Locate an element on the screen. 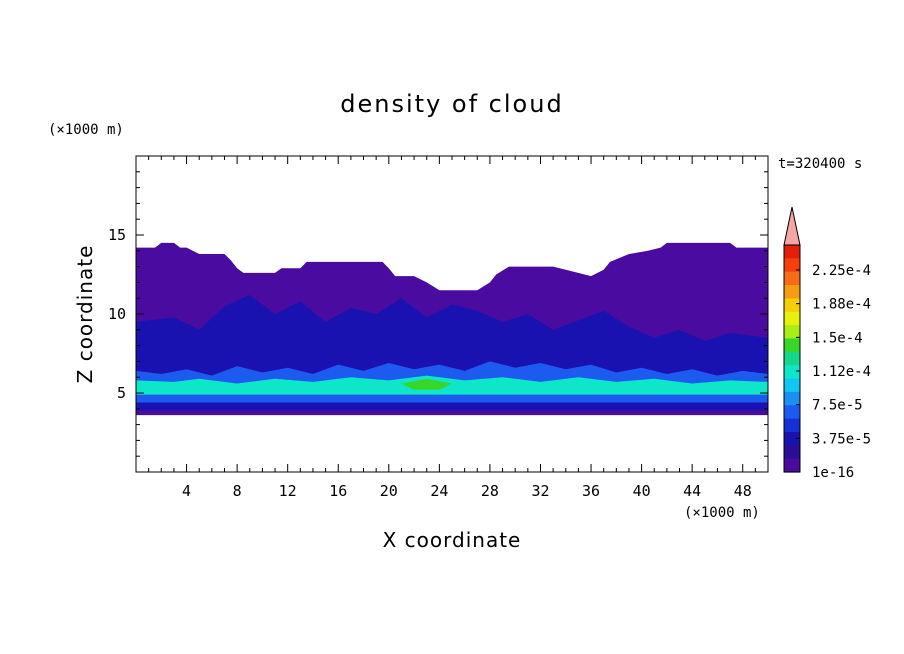 The width and height of the screenshot is (904, 654). x-tick-label: 36 is located at coordinates (591, 491).